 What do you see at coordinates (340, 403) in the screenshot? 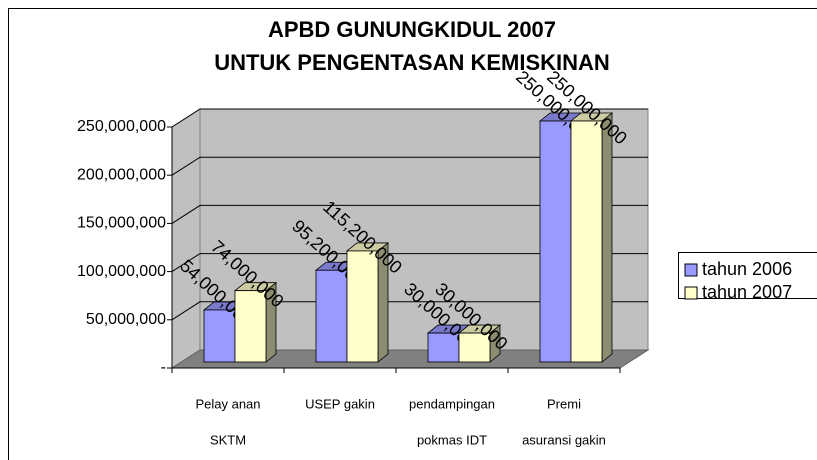
I see `x-tick-label: USEP gakin` at bounding box center [340, 403].